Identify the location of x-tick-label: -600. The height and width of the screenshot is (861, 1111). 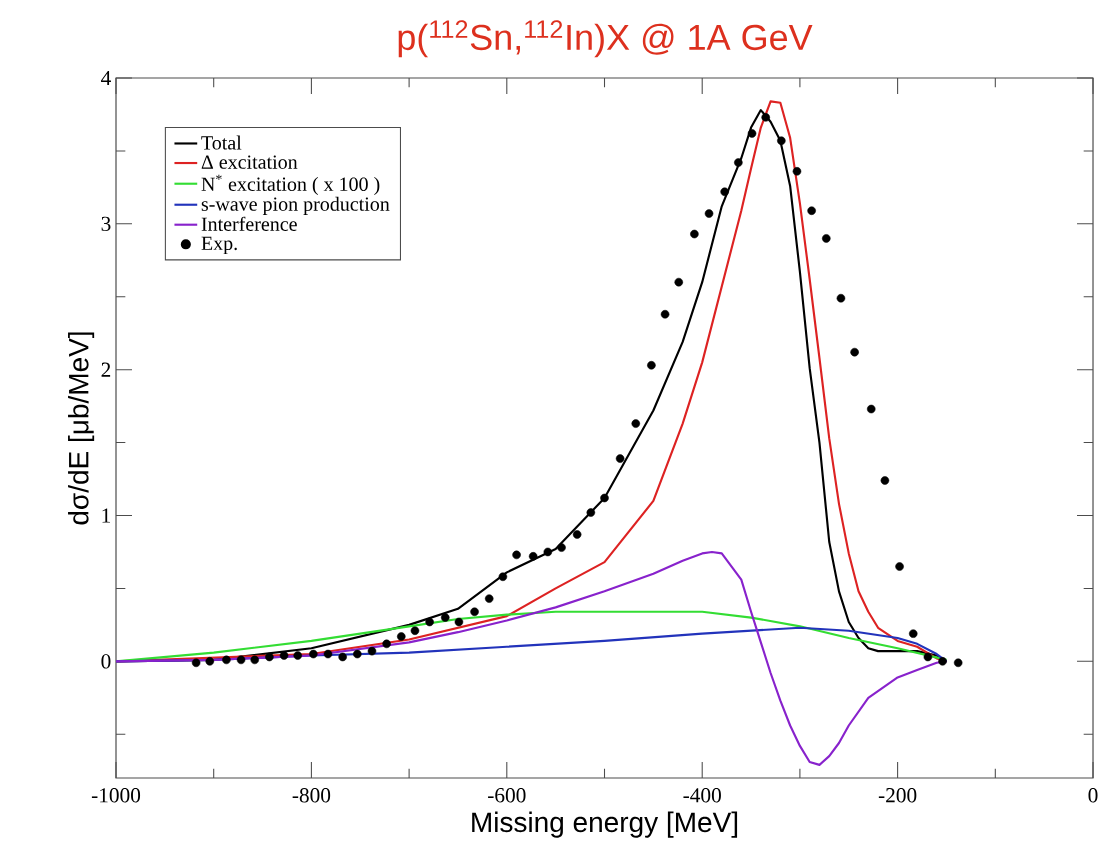
(507, 795).